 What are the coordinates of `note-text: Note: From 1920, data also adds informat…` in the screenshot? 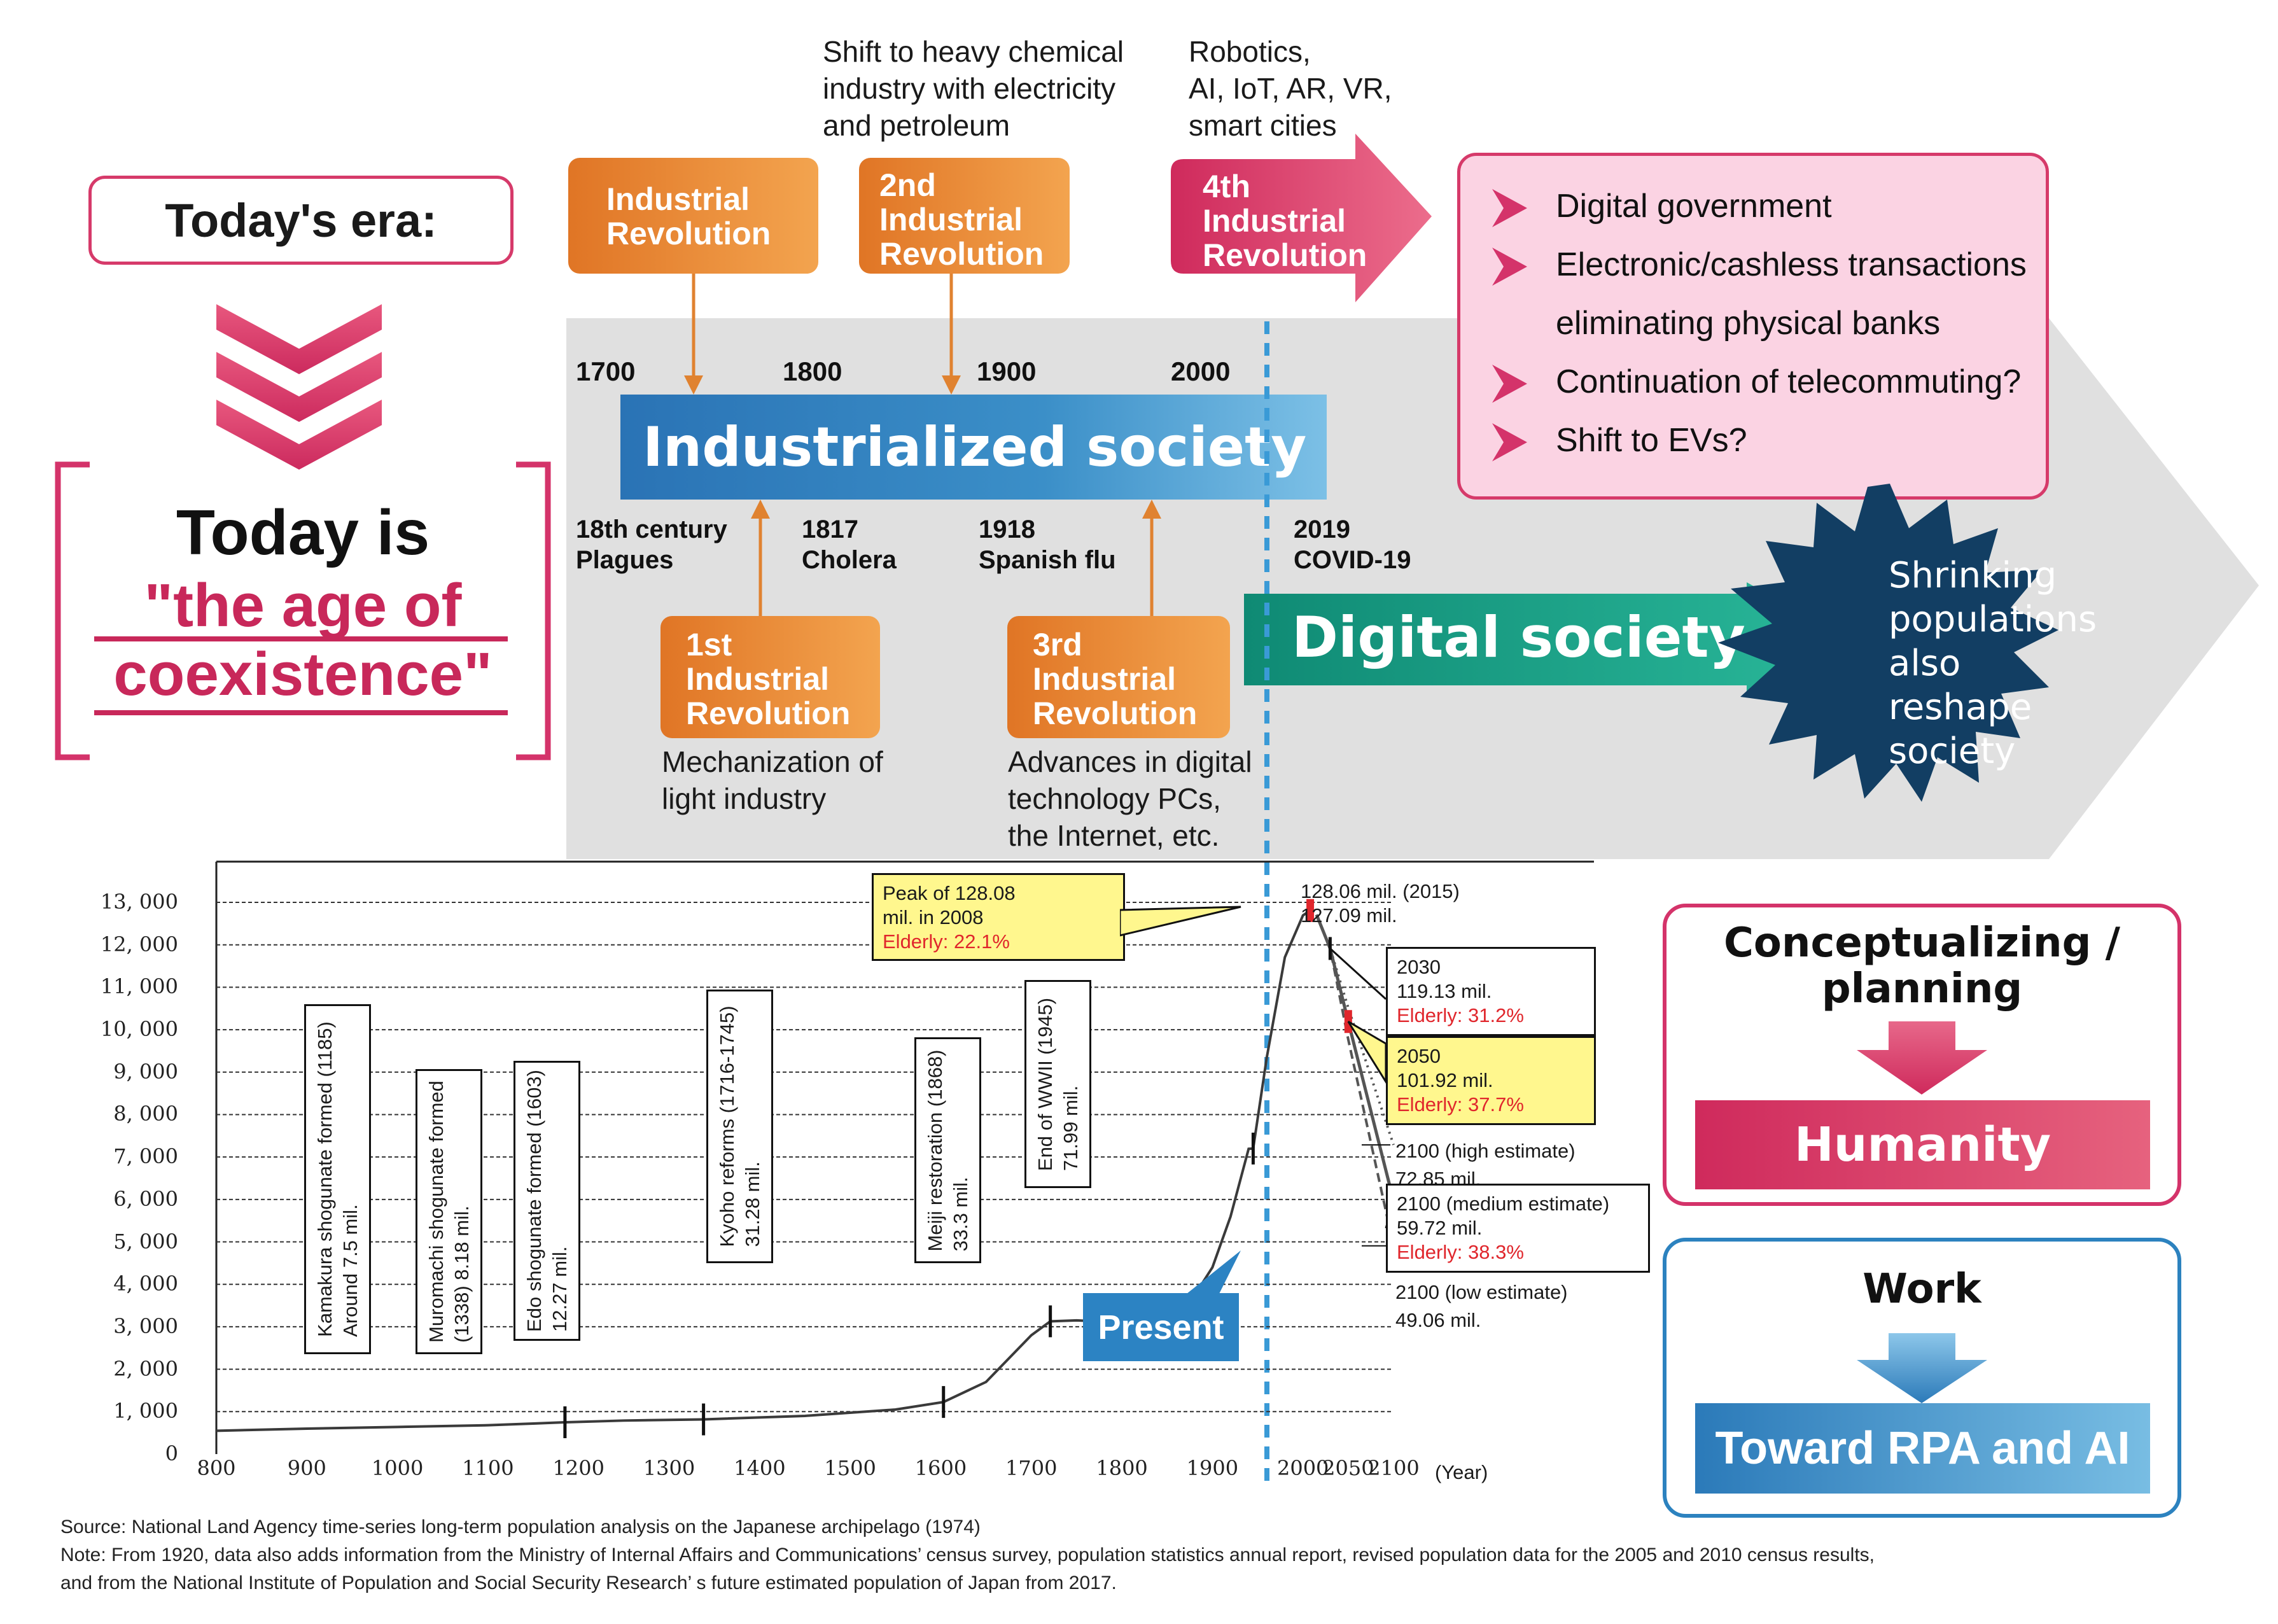 It's located at (967, 1554).